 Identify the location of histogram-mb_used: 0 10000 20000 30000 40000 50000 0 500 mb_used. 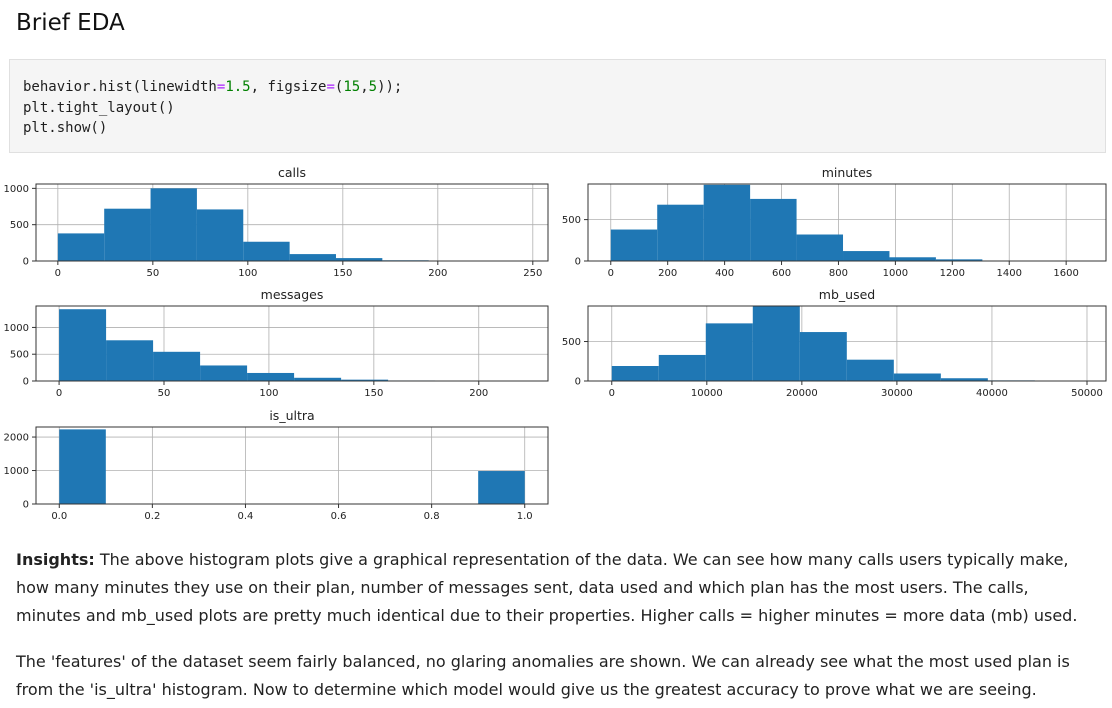
(834, 343).